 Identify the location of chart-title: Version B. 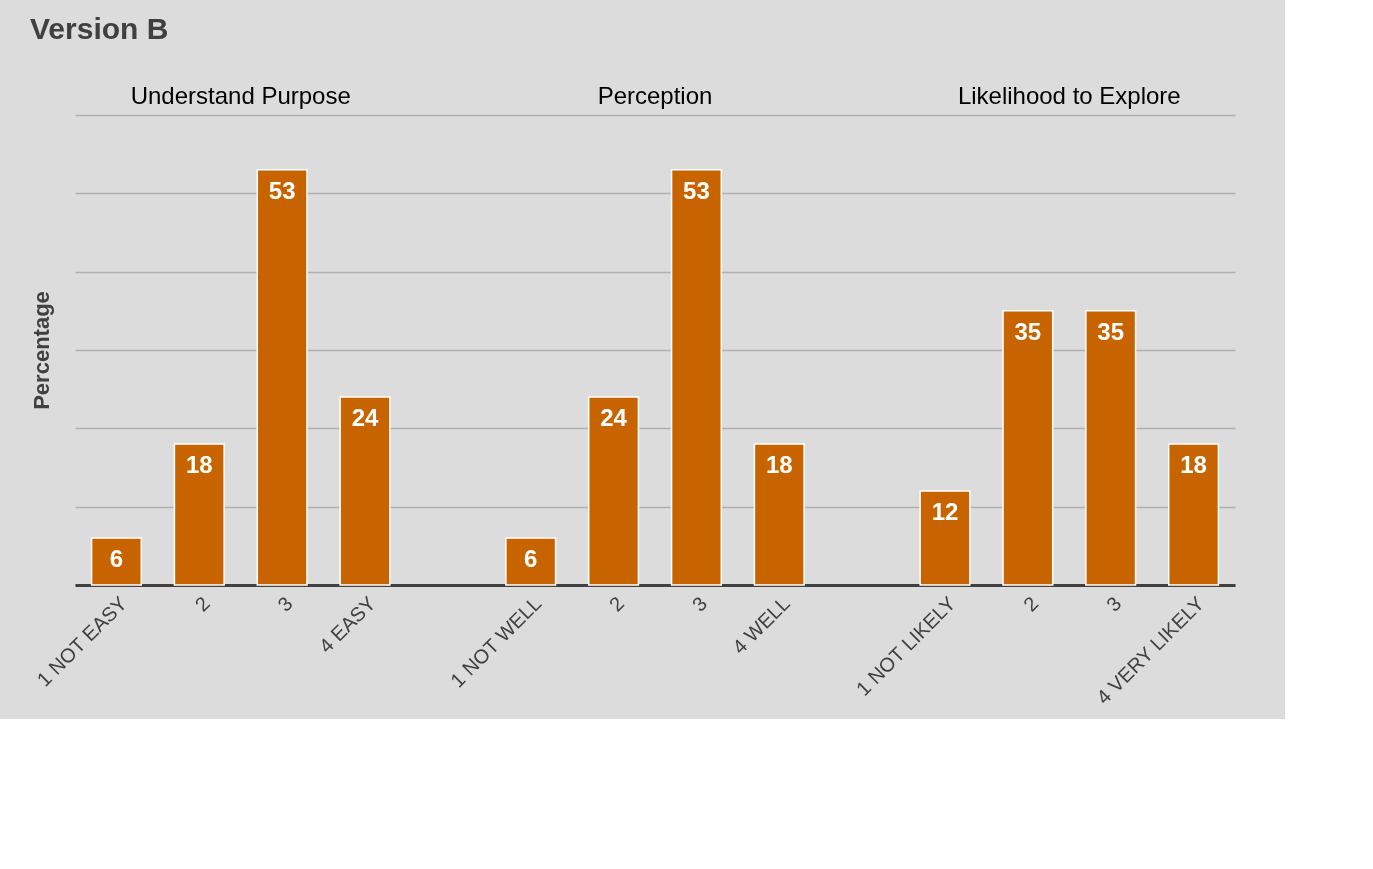
(99, 28).